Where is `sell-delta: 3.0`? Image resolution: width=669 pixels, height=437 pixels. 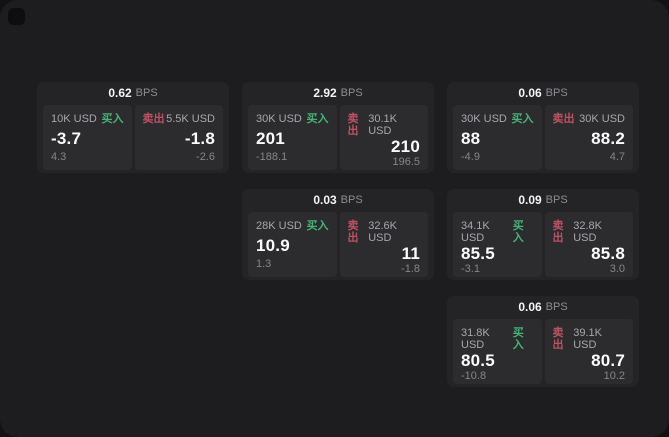 sell-delta: 3.0 is located at coordinates (617, 269).